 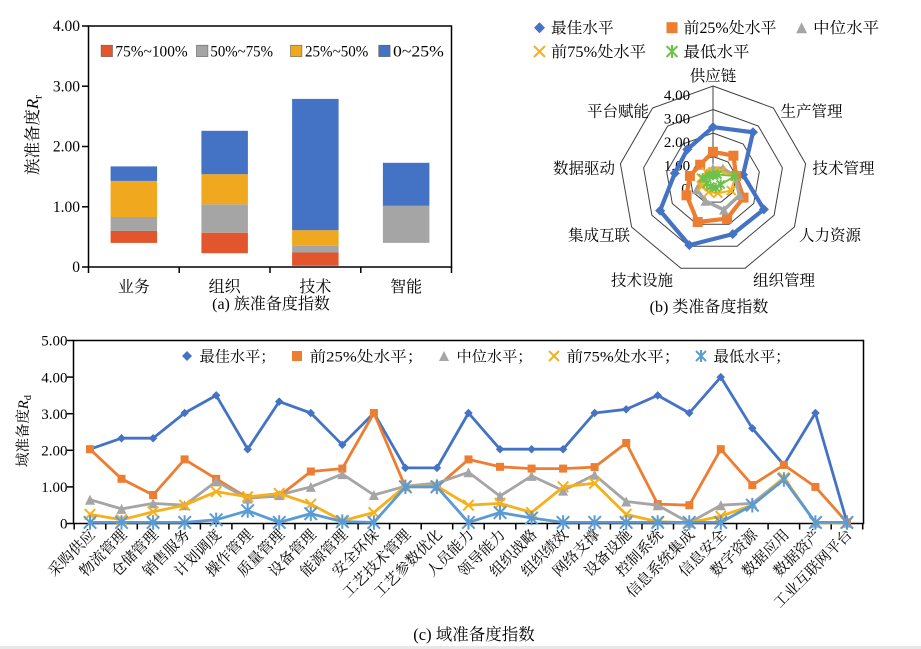 What do you see at coordinates (846, 28) in the screenshot?
I see `svg-text: 中位水平` at bounding box center [846, 28].